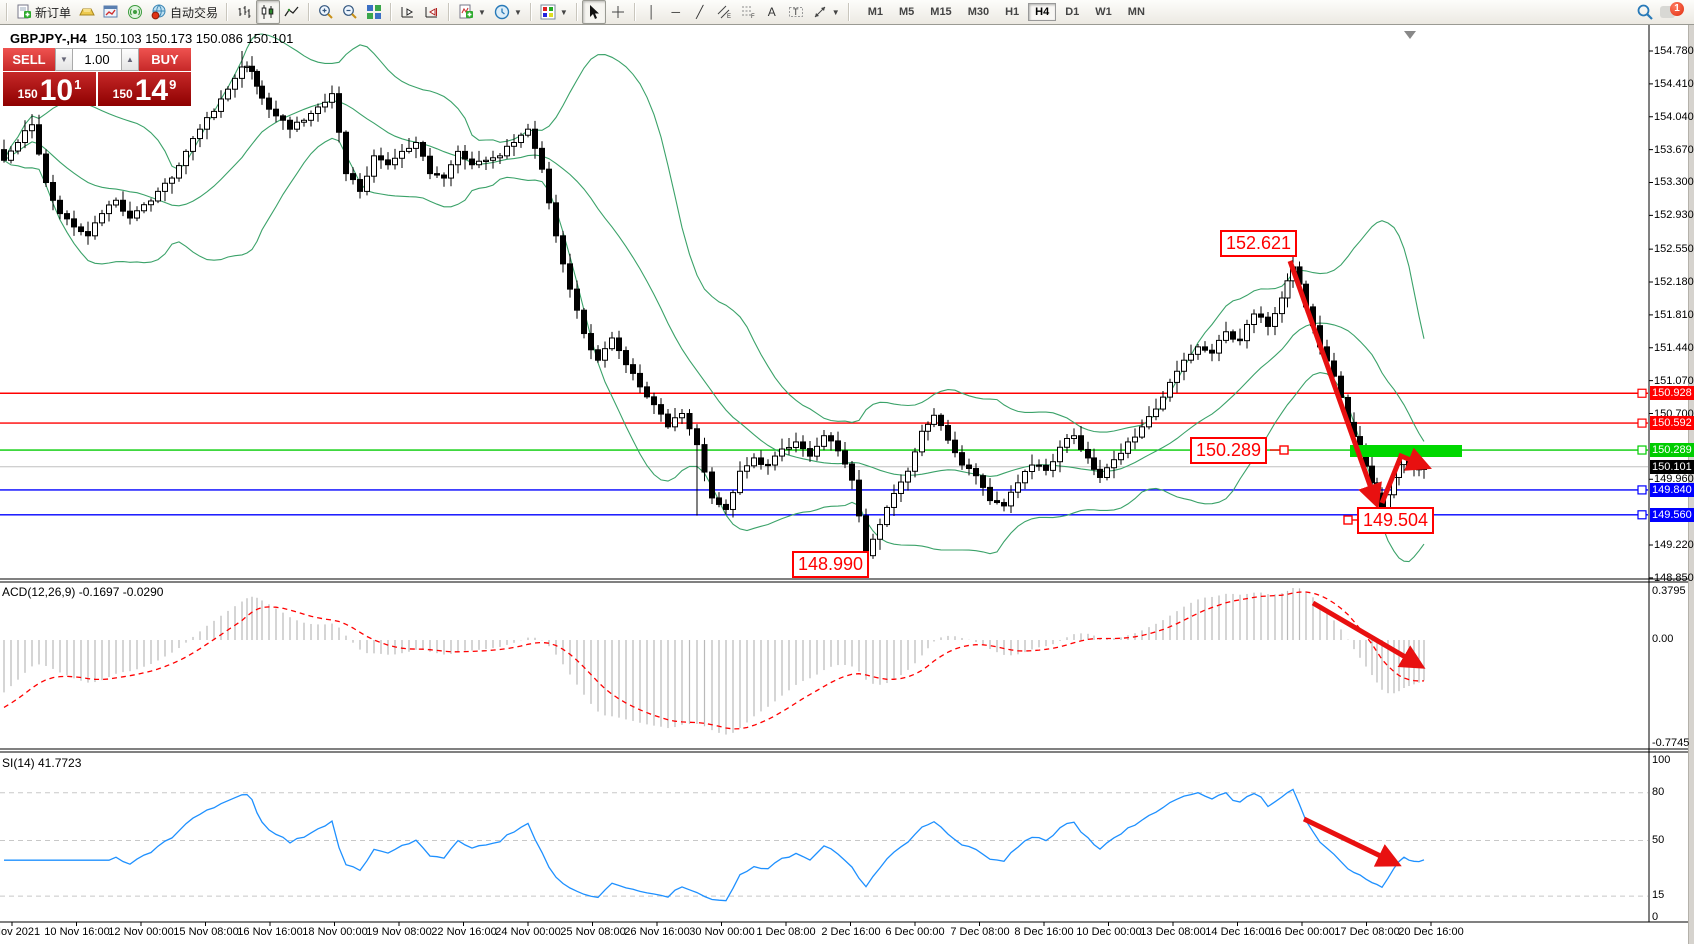 The image size is (1694, 944). Describe the element at coordinates (786, 932) in the screenshot. I see `time-label: 1 Dec 08:00` at that location.